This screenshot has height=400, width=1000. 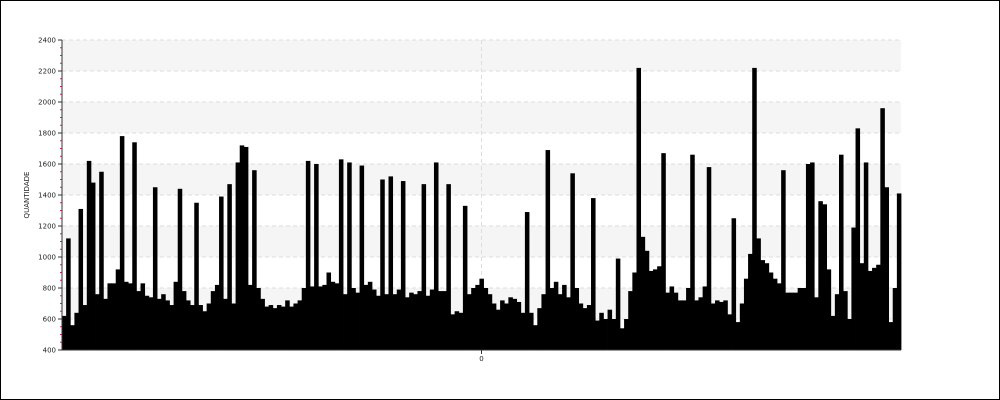 I want to click on y-tick-label: 1400, so click(x=47, y=196).